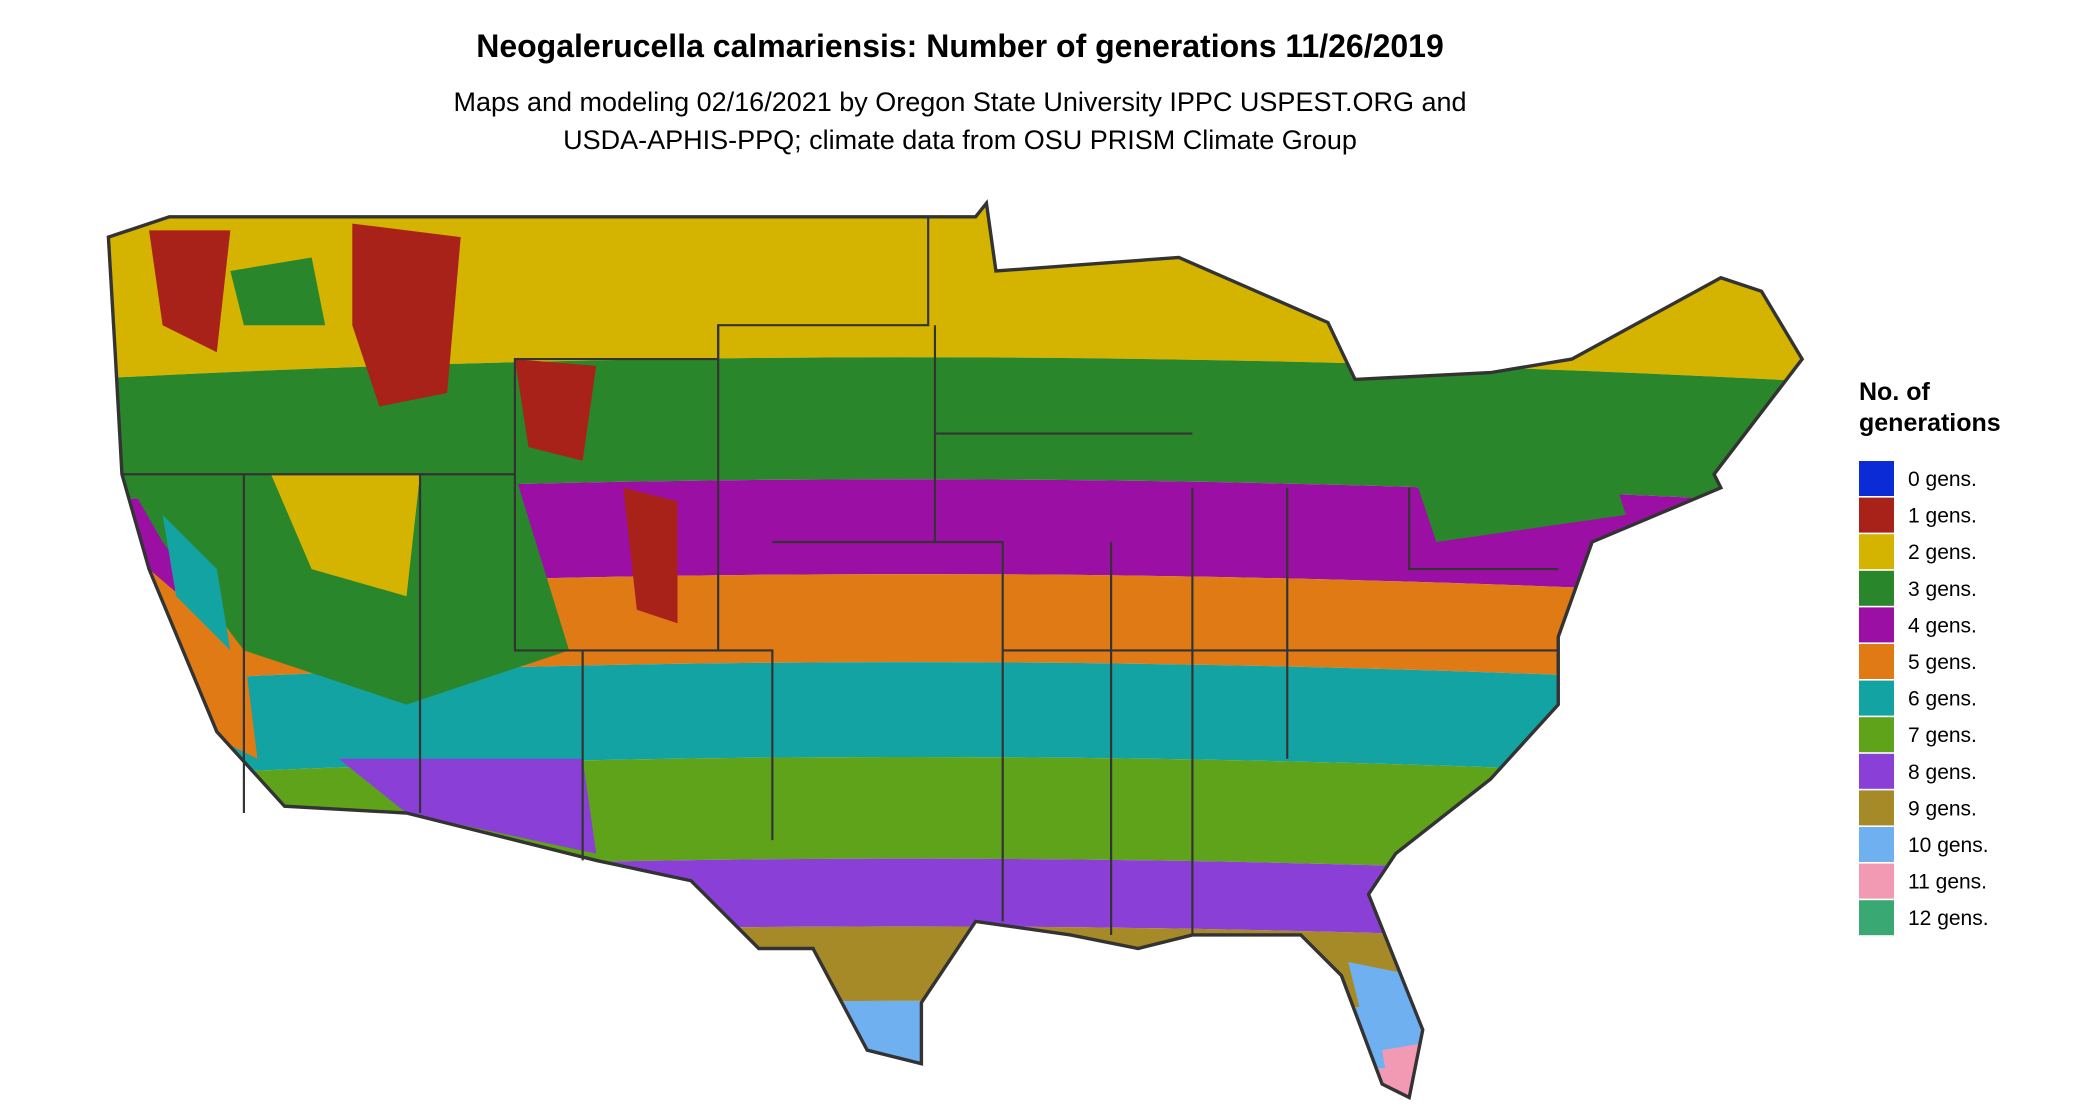 The image size is (2100, 1116). I want to click on legend-label: 10 gens., so click(1948, 845).